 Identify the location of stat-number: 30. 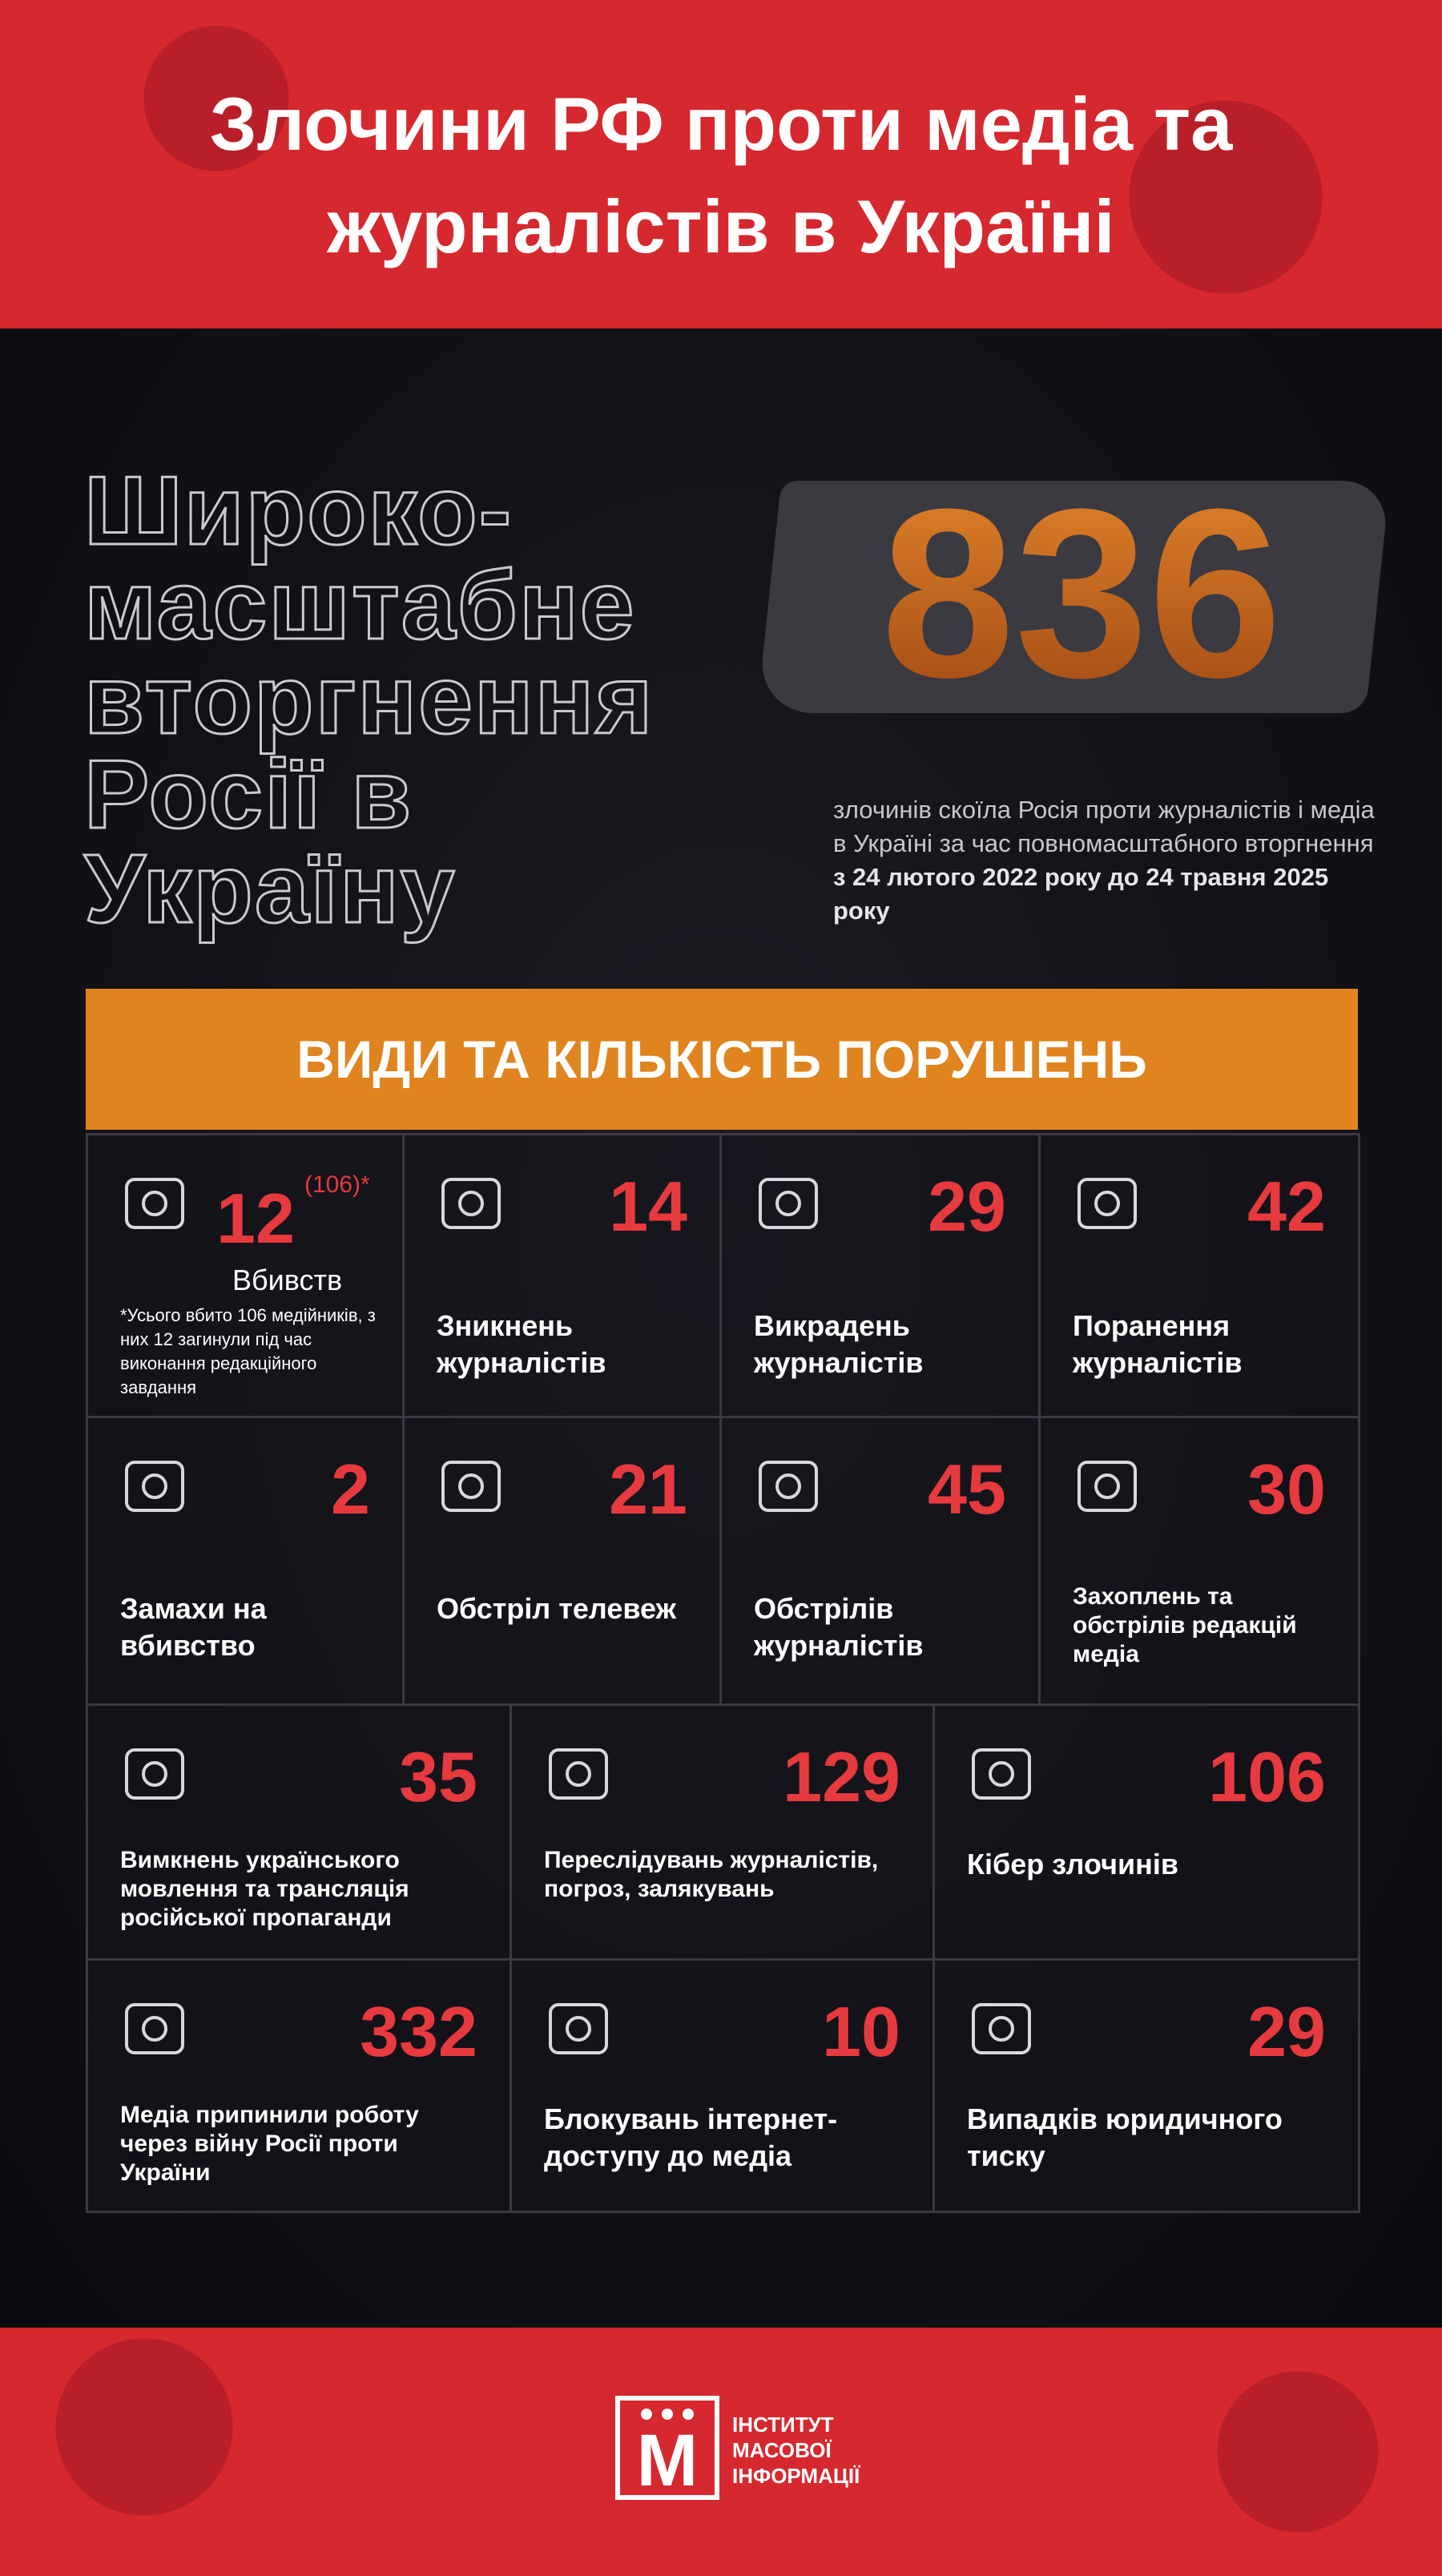
(1286, 1489).